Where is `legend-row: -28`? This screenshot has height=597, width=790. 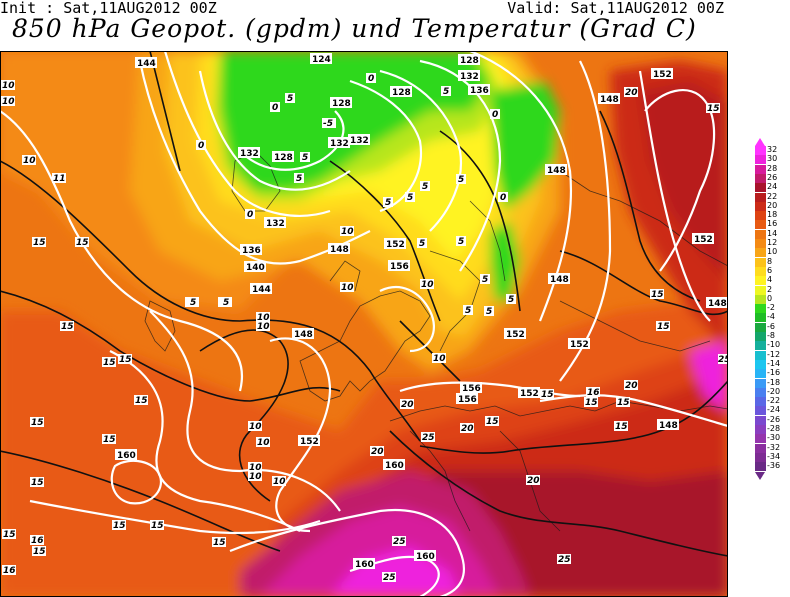 legend-row: -28 is located at coordinates (772, 429).